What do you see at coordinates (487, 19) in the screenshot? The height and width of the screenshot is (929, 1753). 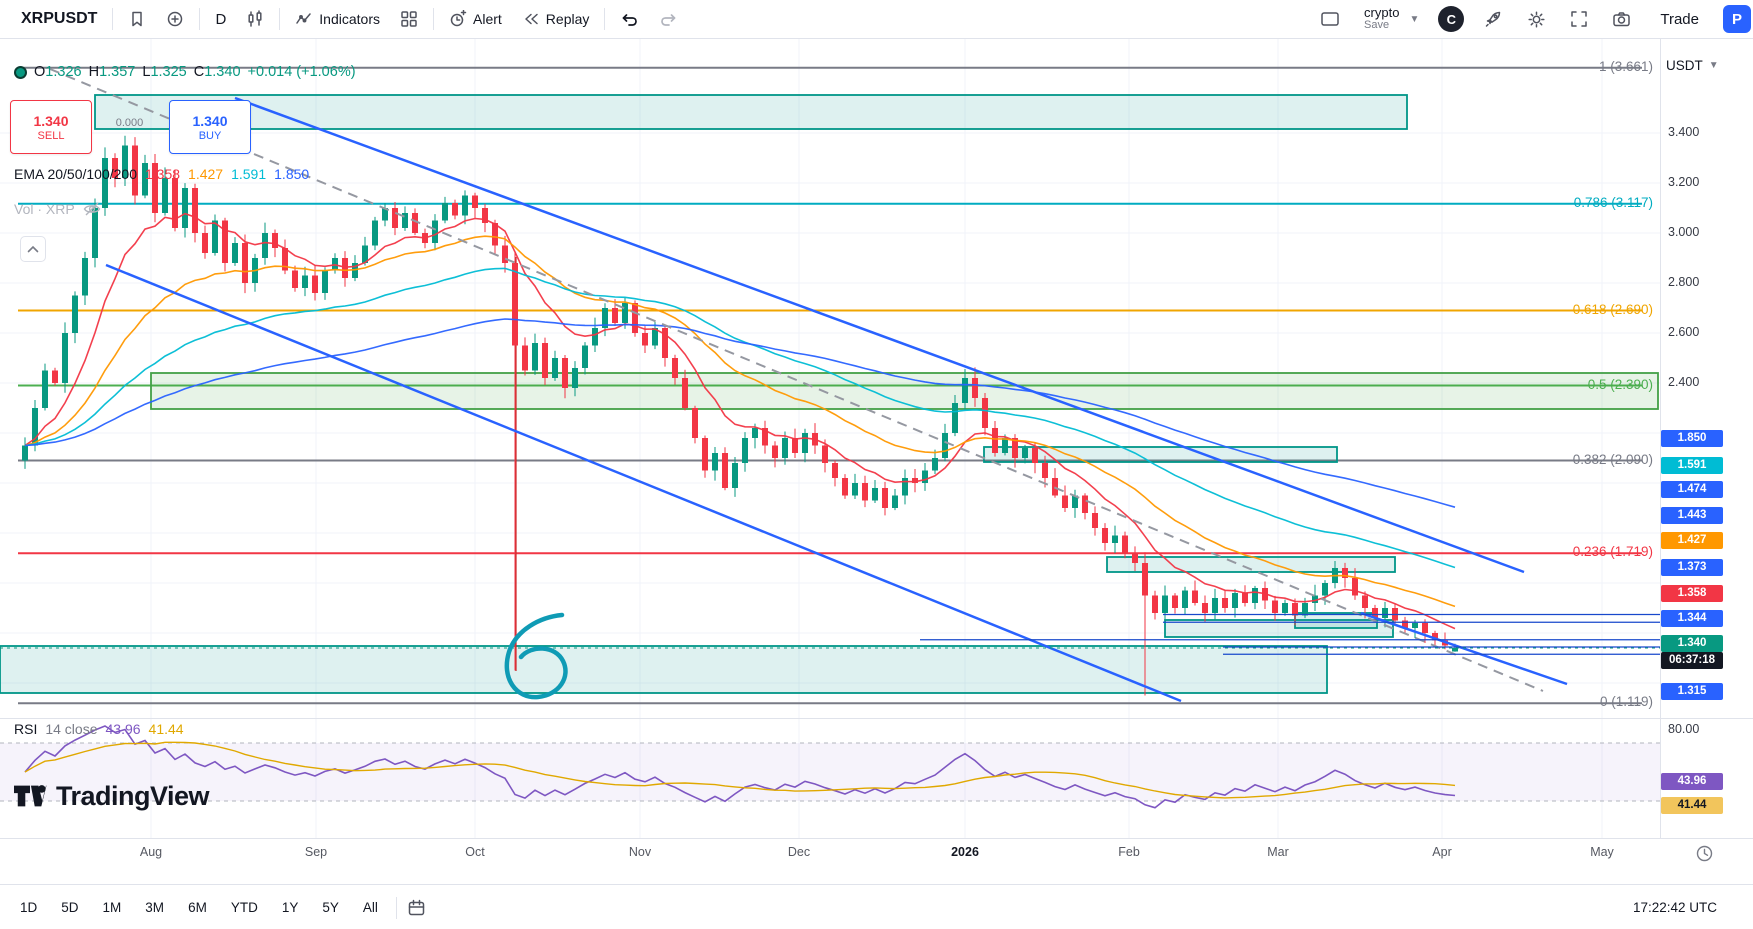 I see `alert-label: Alert` at bounding box center [487, 19].